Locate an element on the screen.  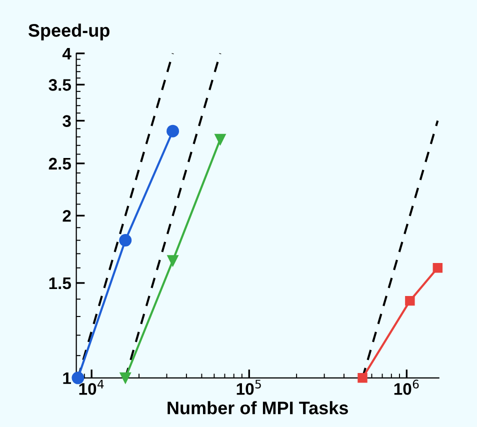
x-tick-label: 10$^{6}$ is located at coordinates (406, 387).